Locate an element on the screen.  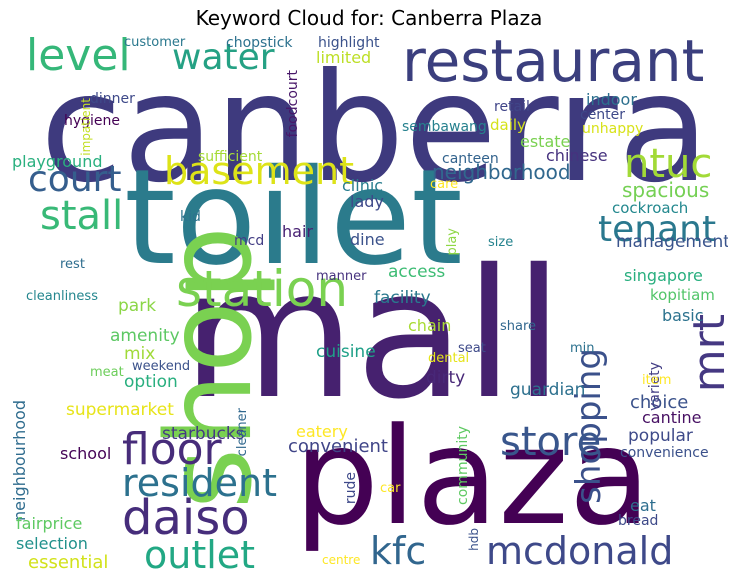
word-station: station is located at coordinates (262, 289).